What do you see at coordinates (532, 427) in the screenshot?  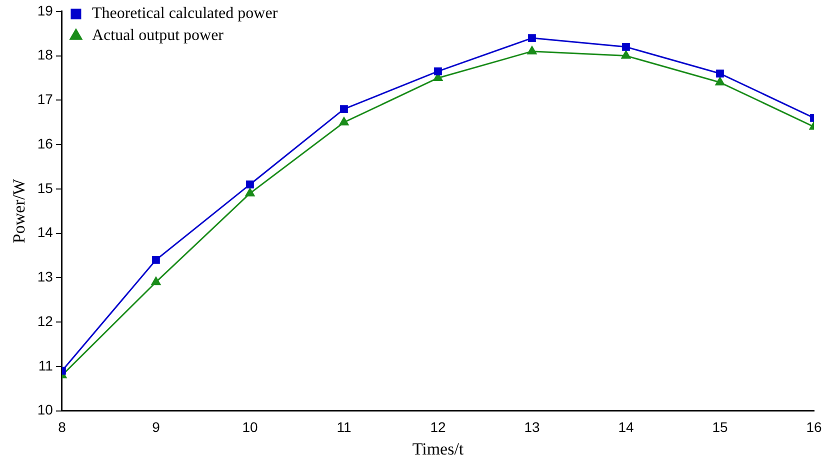 I see `x-tick-label: 13` at bounding box center [532, 427].